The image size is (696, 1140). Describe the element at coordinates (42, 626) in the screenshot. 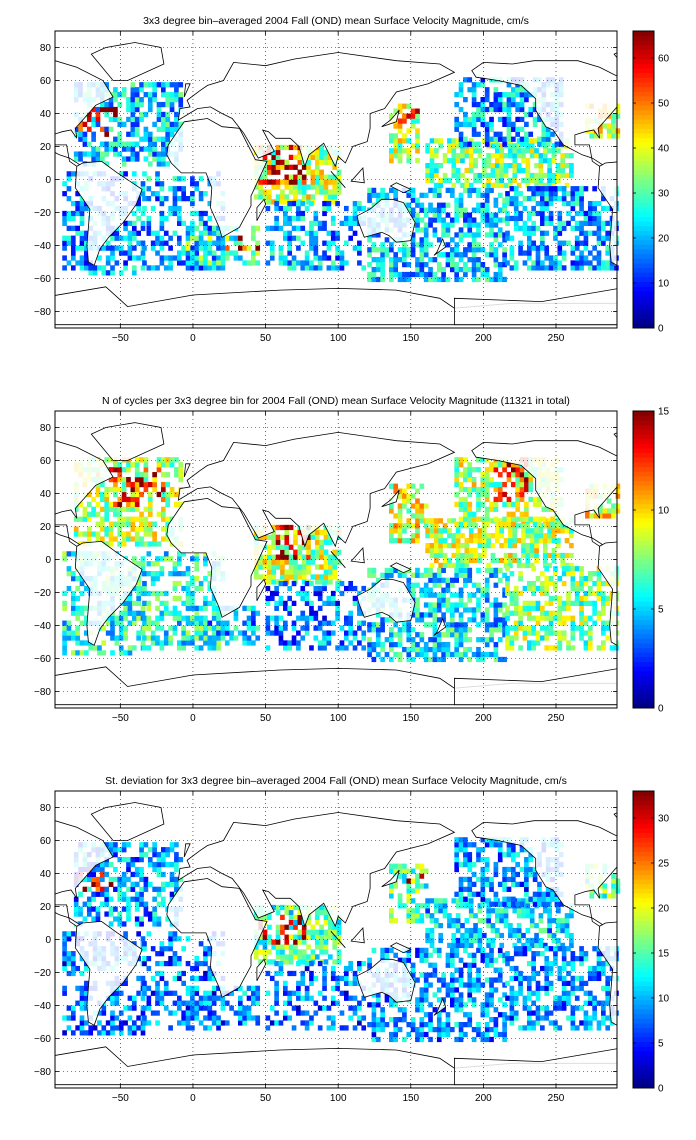

I see `y-tick-label: −40` at that location.